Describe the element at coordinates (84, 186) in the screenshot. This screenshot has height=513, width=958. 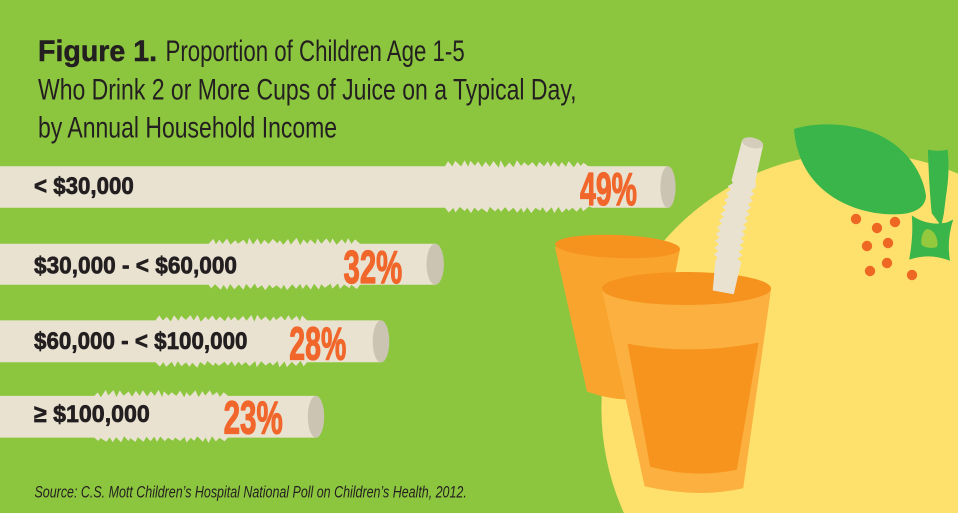
I see `svg-text: < $30,000` at that location.